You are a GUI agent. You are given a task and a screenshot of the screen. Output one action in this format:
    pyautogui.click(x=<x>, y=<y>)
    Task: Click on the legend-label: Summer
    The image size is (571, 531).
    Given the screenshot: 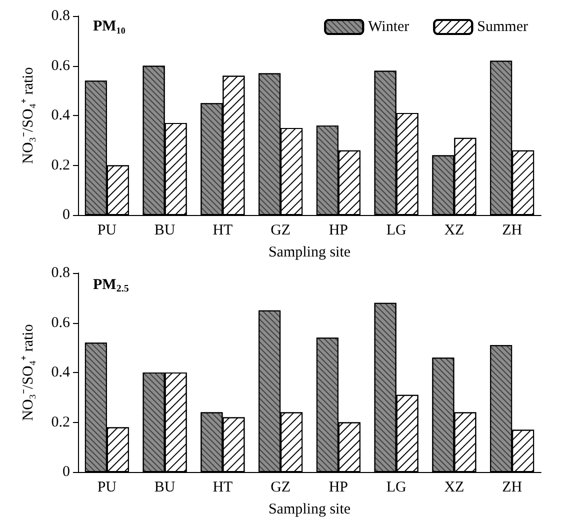 What is the action you would take?
    pyautogui.click(x=502, y=27)
    